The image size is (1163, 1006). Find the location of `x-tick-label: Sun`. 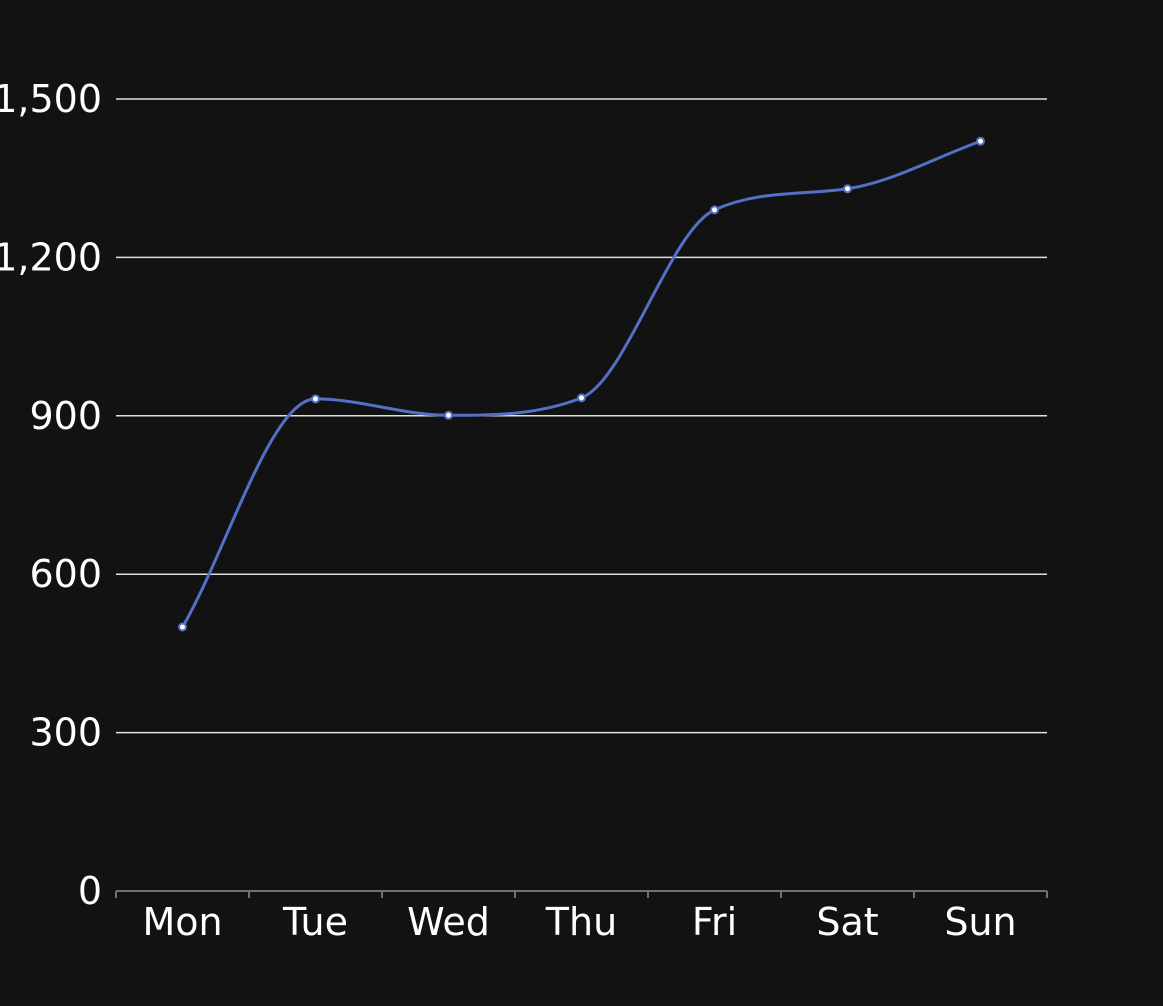

x-tick-label: Sun is located at coordinates (980, 922).